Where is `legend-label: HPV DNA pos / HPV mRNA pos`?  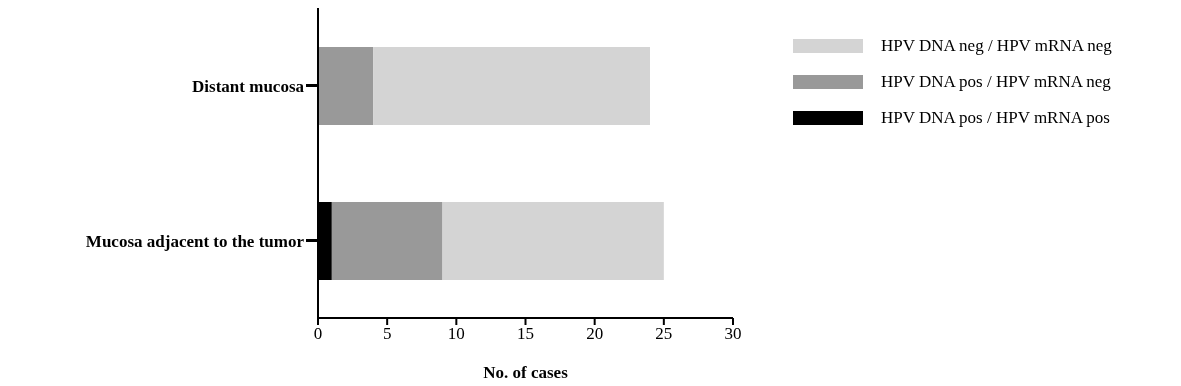
legend-label: HPV DNA pos / HPV mRNA pos is located at coordinates (995, 118).